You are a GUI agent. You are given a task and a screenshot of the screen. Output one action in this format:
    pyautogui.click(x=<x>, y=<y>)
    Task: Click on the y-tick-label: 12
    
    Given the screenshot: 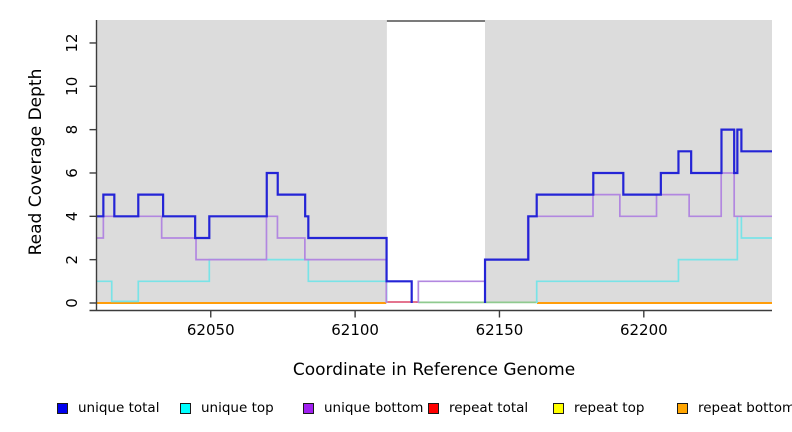 What is the action you would take?
    pyautogui.click(x=72, y=42)
    